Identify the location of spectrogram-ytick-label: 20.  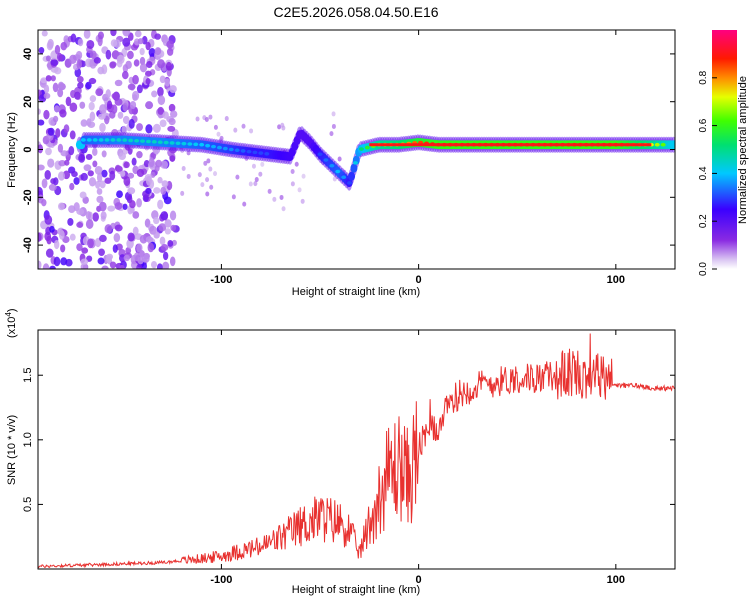
(28, 102).